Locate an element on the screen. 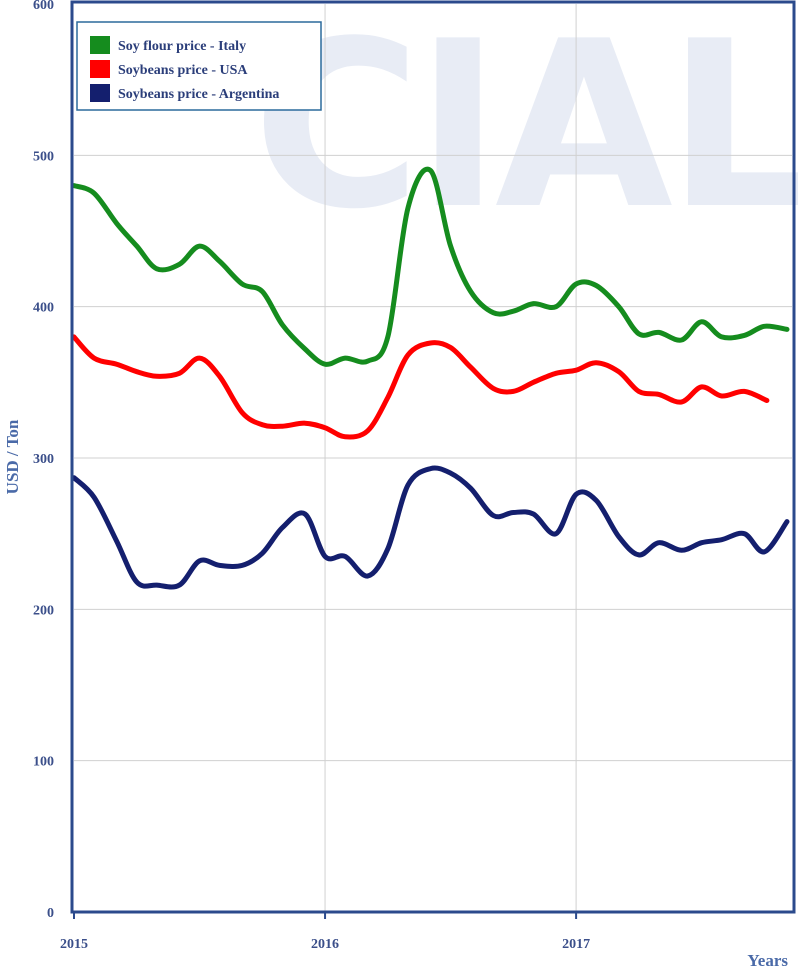  x-tick-label: 2016 is located at coordinates (325, 944).